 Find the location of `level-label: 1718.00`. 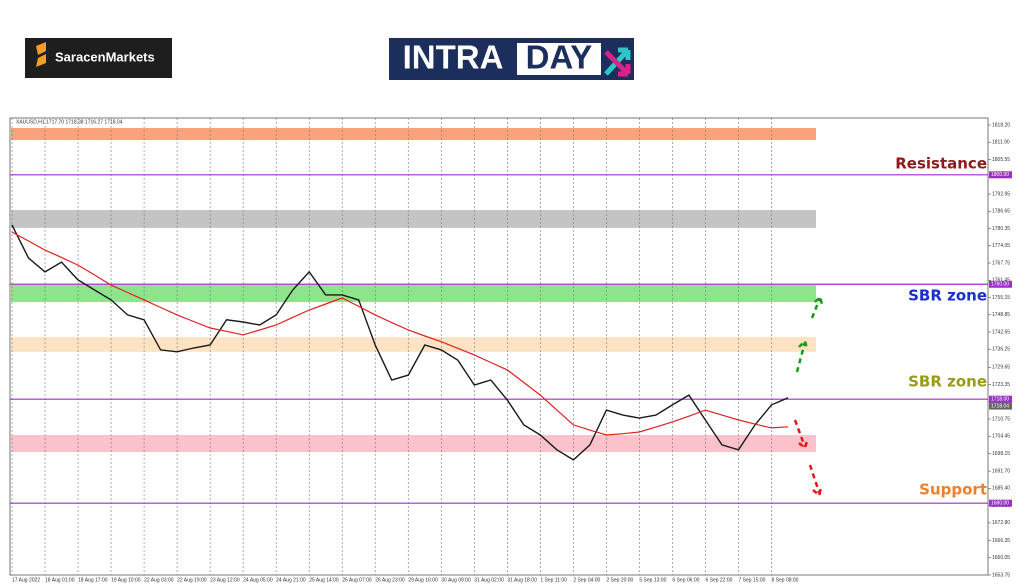

level-label: 1718.00 is located at coordinates (1000, 400).